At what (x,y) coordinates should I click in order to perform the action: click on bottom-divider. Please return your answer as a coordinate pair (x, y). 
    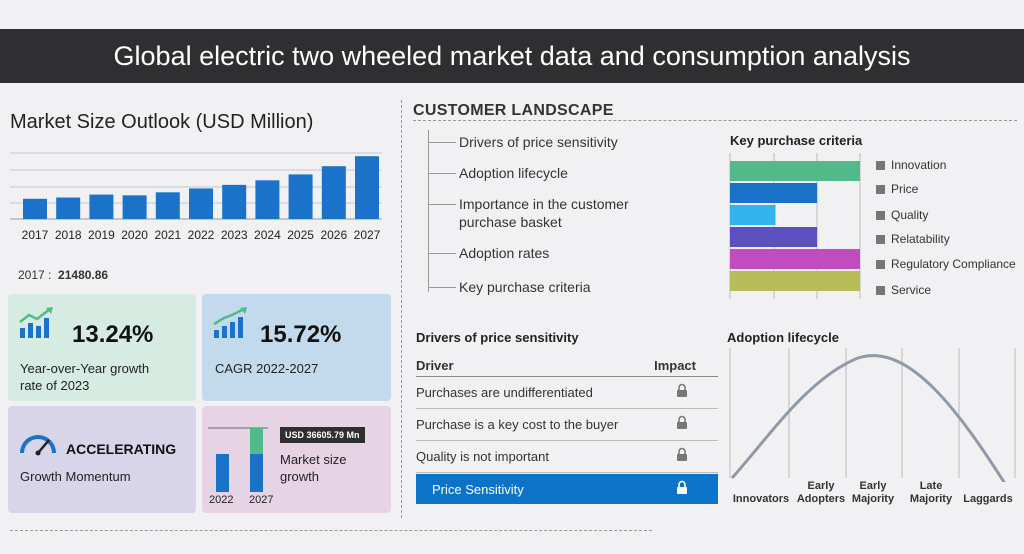
    Looking at the image, I should click on (331, 530).